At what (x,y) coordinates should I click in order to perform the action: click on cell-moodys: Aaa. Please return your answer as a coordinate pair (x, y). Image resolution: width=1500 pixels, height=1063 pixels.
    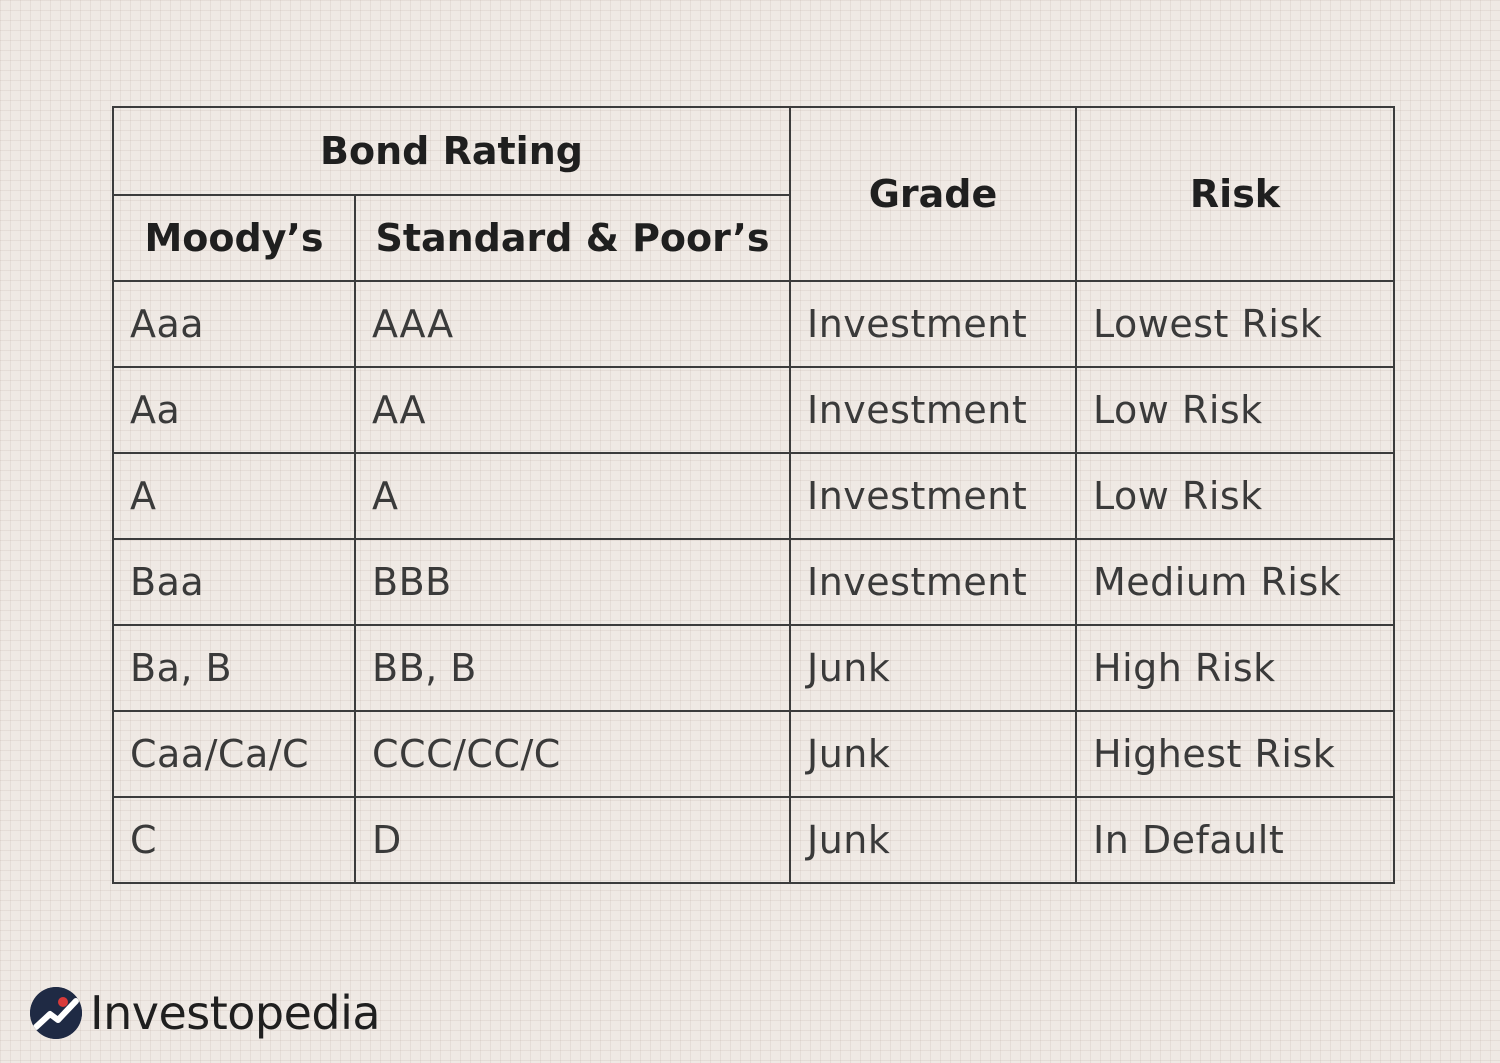
    Looking at the image, I should click on (234, 324).